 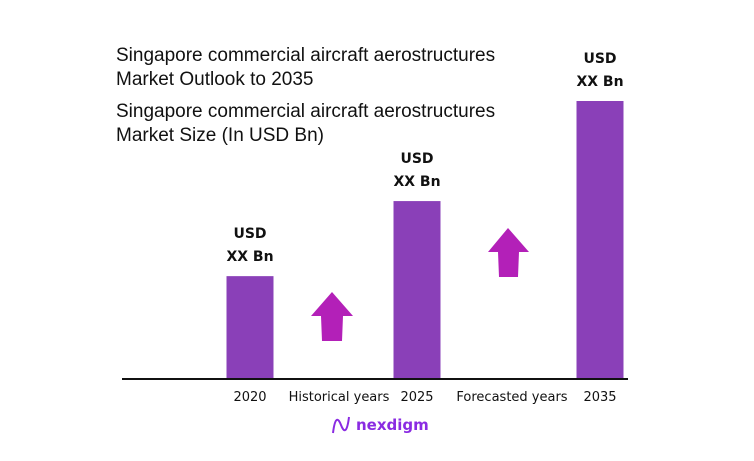 I want to click on x-tick-label: 2025, so click(x=416, y=397).